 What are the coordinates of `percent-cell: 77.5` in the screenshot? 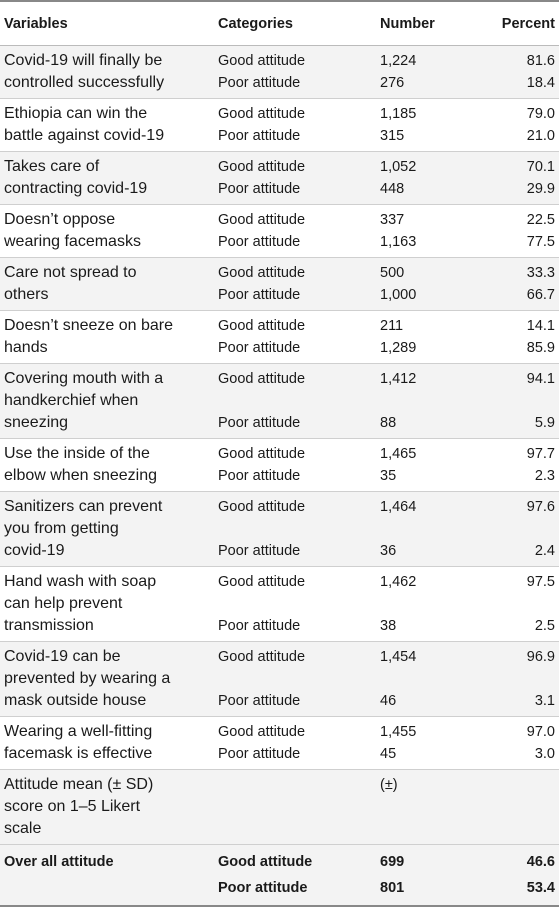 It's located at (540, 242).